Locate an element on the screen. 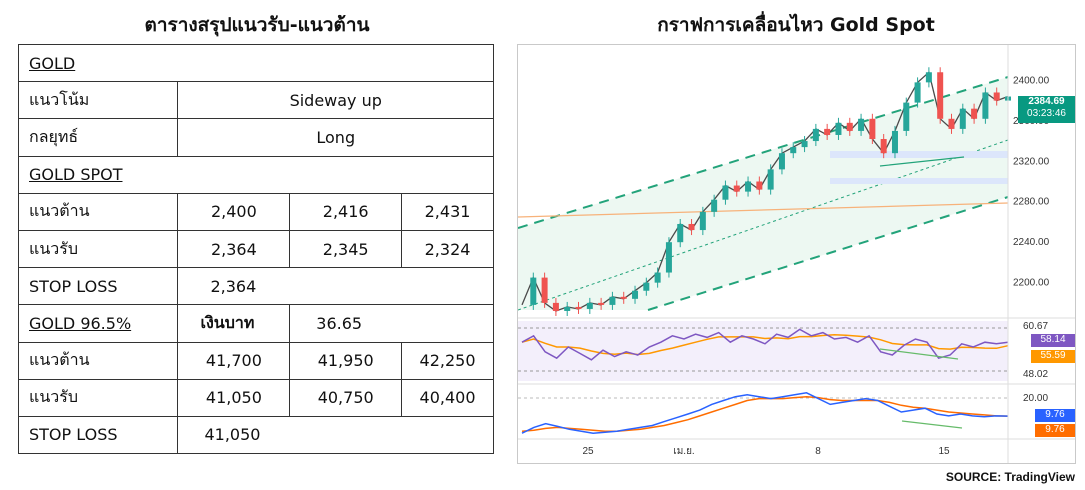  gold-header: GOLD is located at coordinates (256, 63).